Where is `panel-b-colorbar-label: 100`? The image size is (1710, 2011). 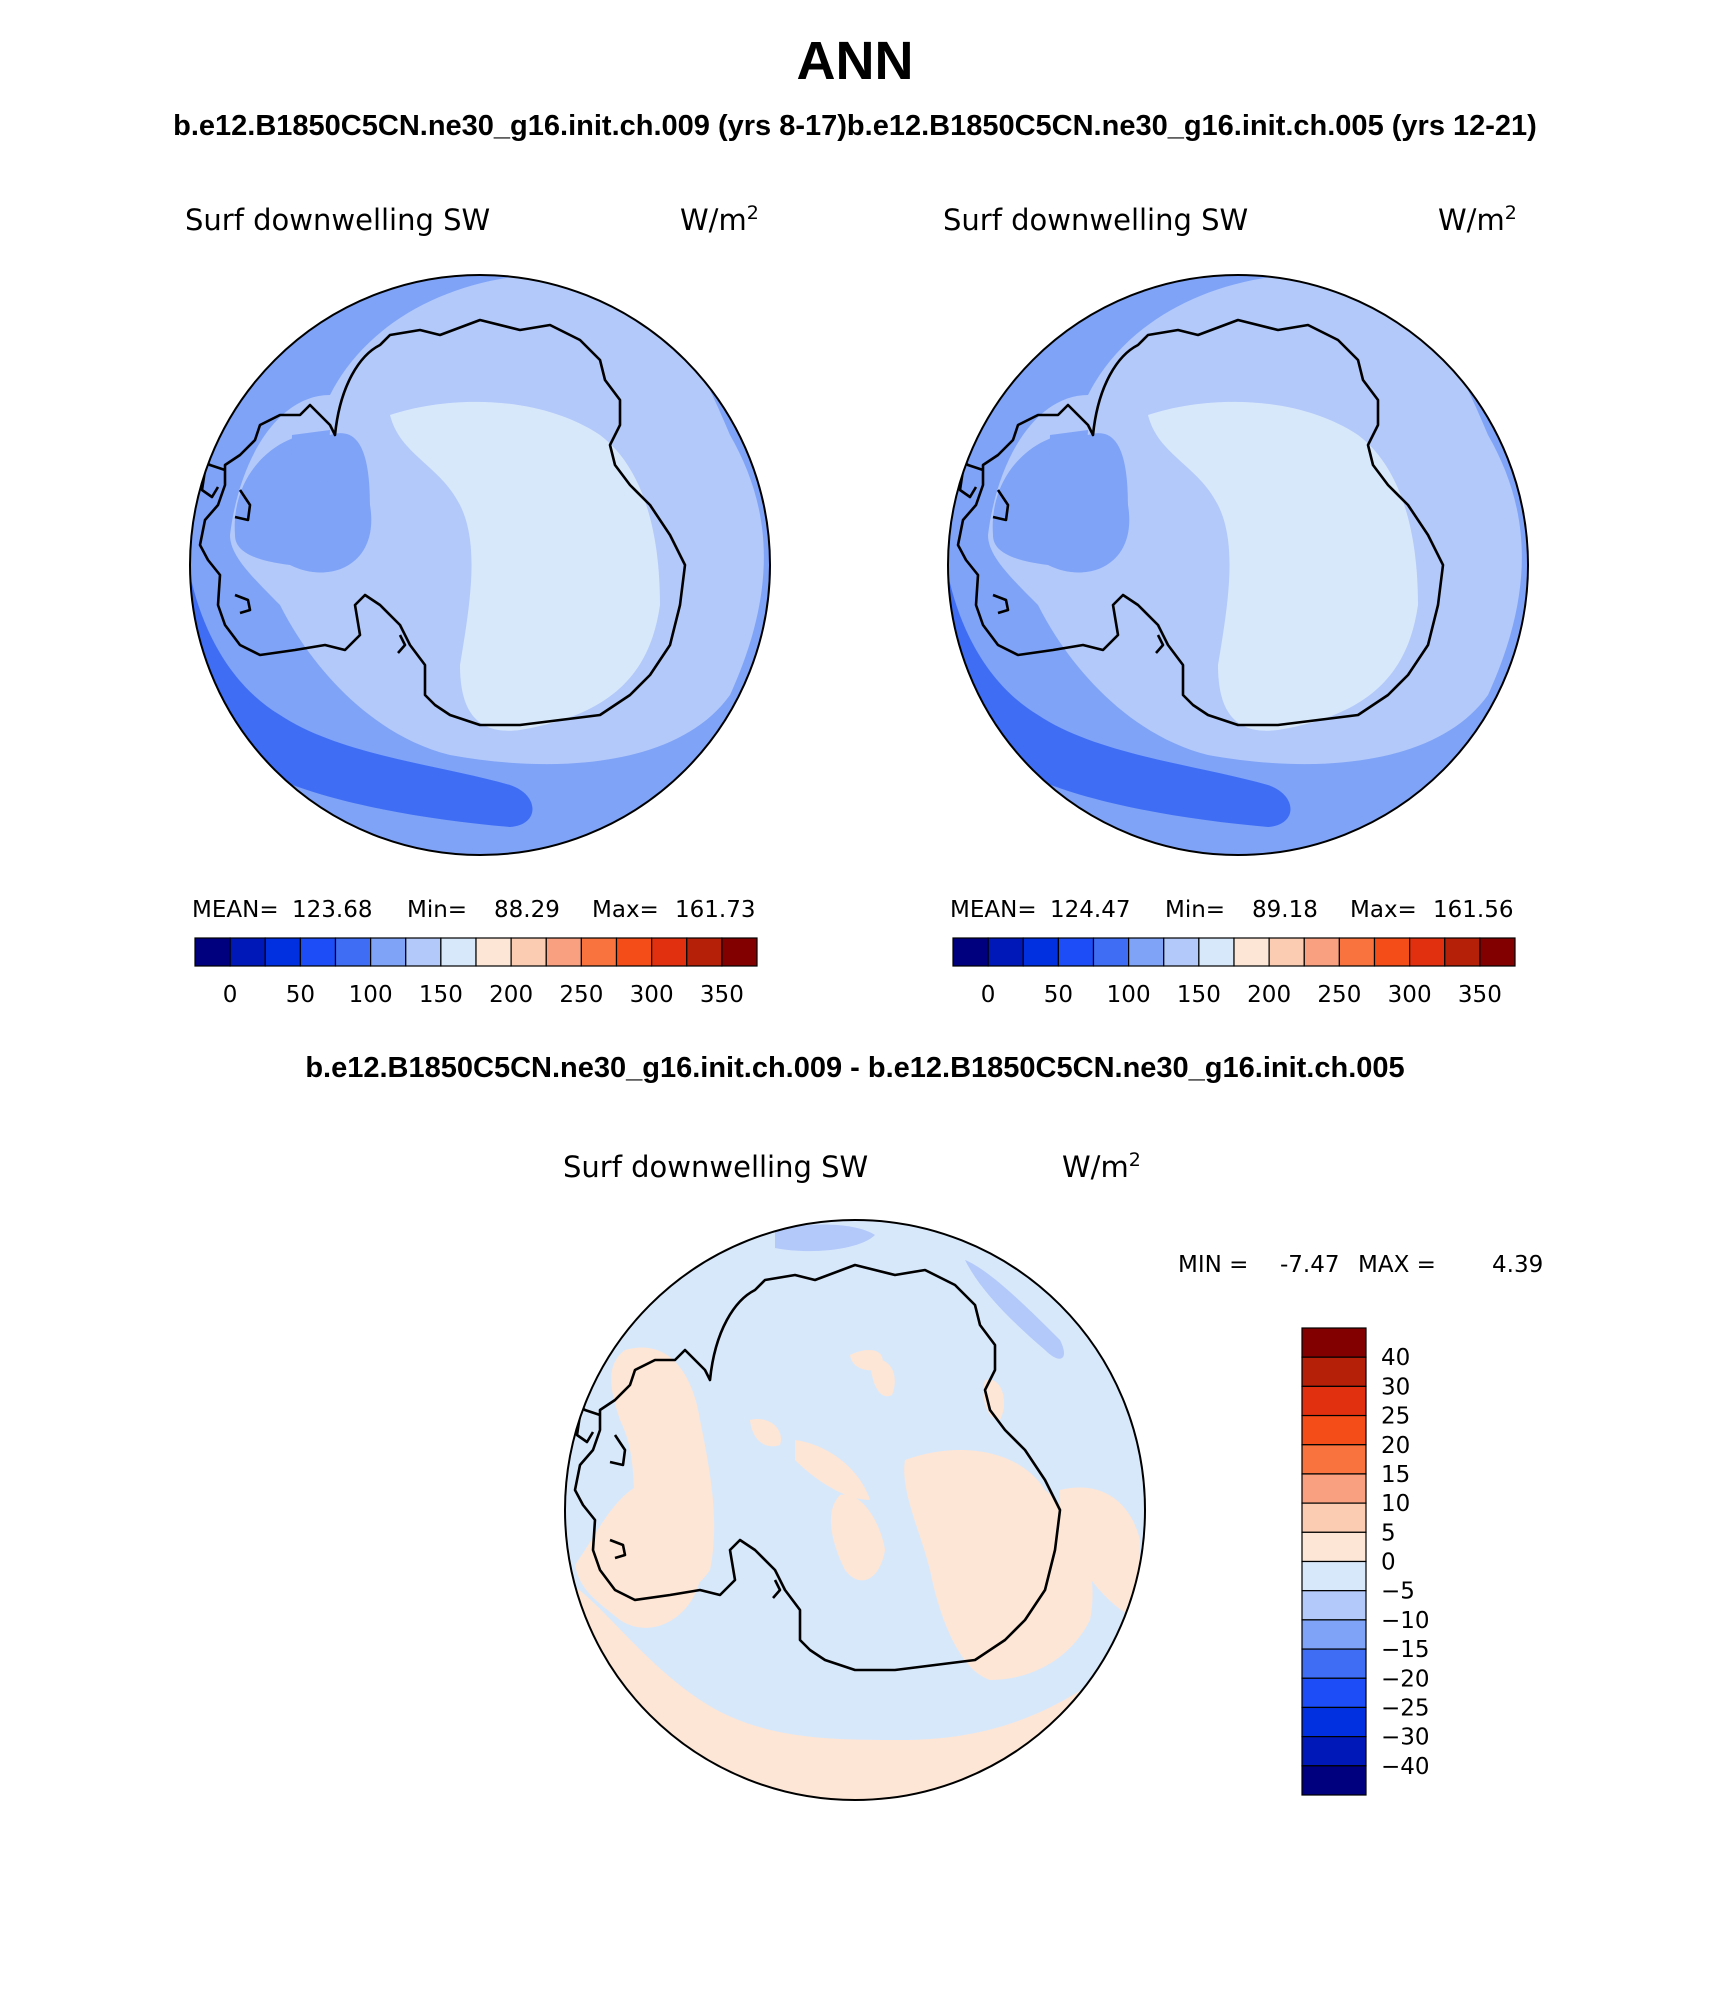 panel-b-colorbar-label: 100 is located at coordinates (1129, 995).